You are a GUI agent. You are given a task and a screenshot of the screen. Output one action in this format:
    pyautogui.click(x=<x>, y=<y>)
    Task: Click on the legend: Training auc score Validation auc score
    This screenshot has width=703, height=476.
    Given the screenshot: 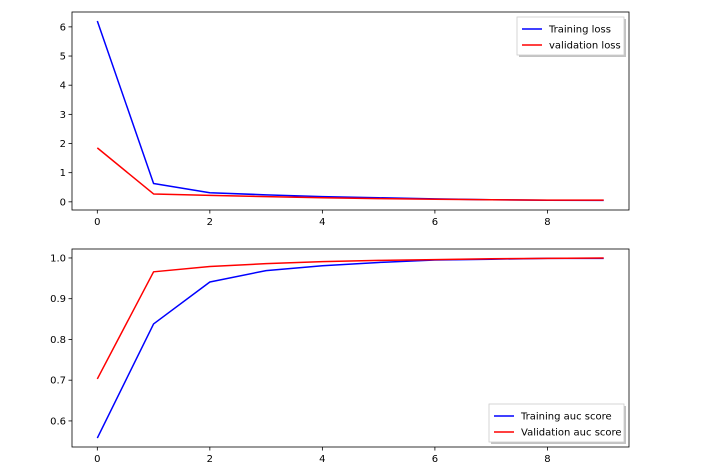 What is the action you would take?
    pyautogui.click(x=557, y=423)
    